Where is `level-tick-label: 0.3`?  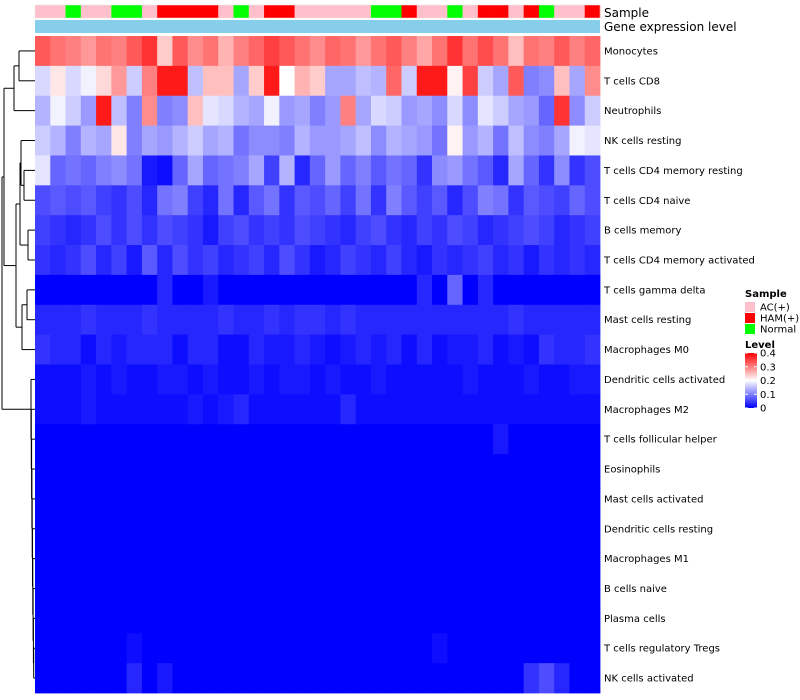 level-tick-label: 0.3 is located at coordinates (768, 367).